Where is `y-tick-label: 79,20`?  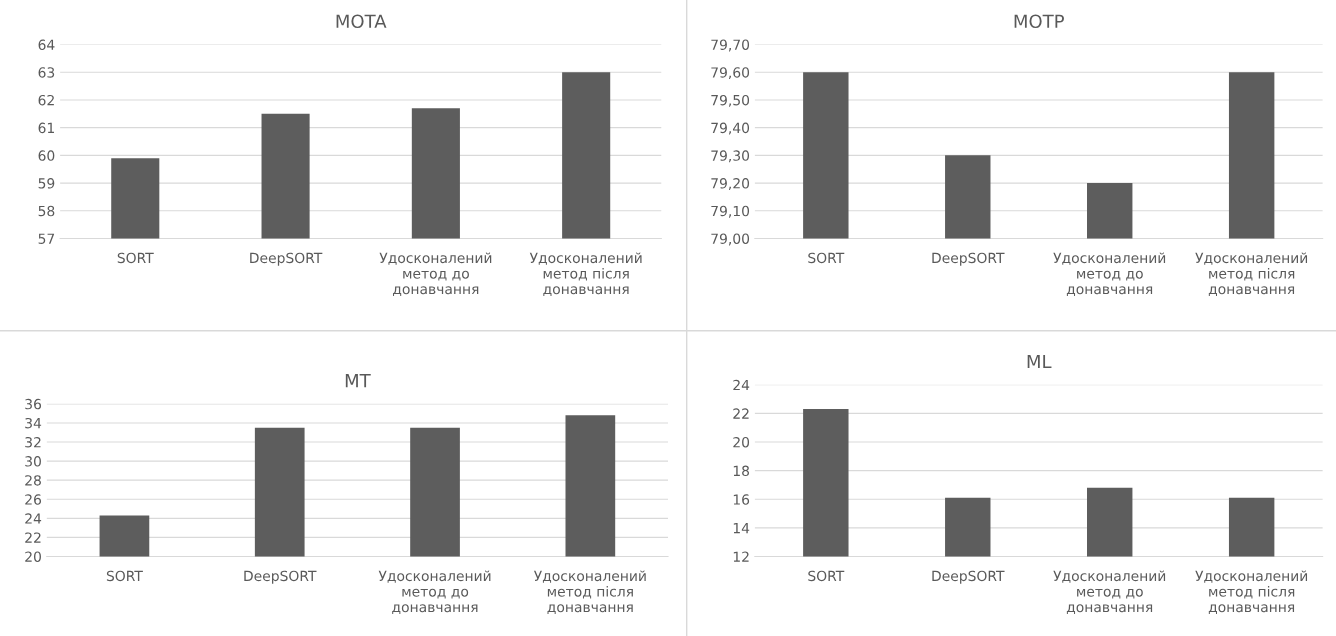 y-tick-label: 79,20 is located at coordinates (730, 184).